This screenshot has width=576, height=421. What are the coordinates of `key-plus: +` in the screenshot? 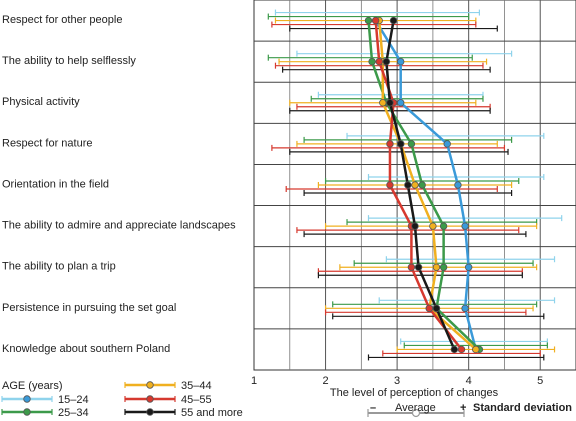 It's located at (463, 408).